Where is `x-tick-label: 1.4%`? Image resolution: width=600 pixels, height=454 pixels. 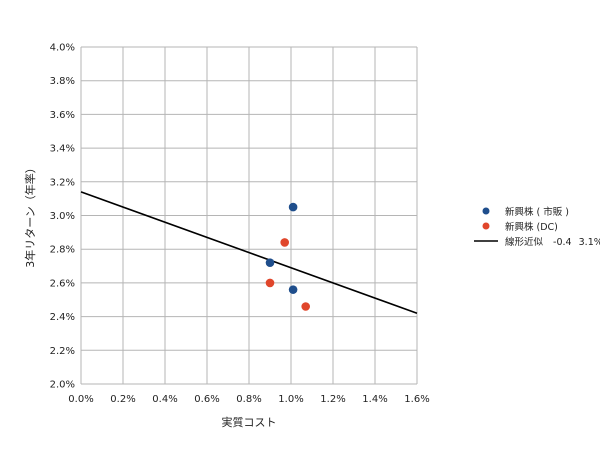 x-tick-label: 1.4% is located at coordinates (374, 399).